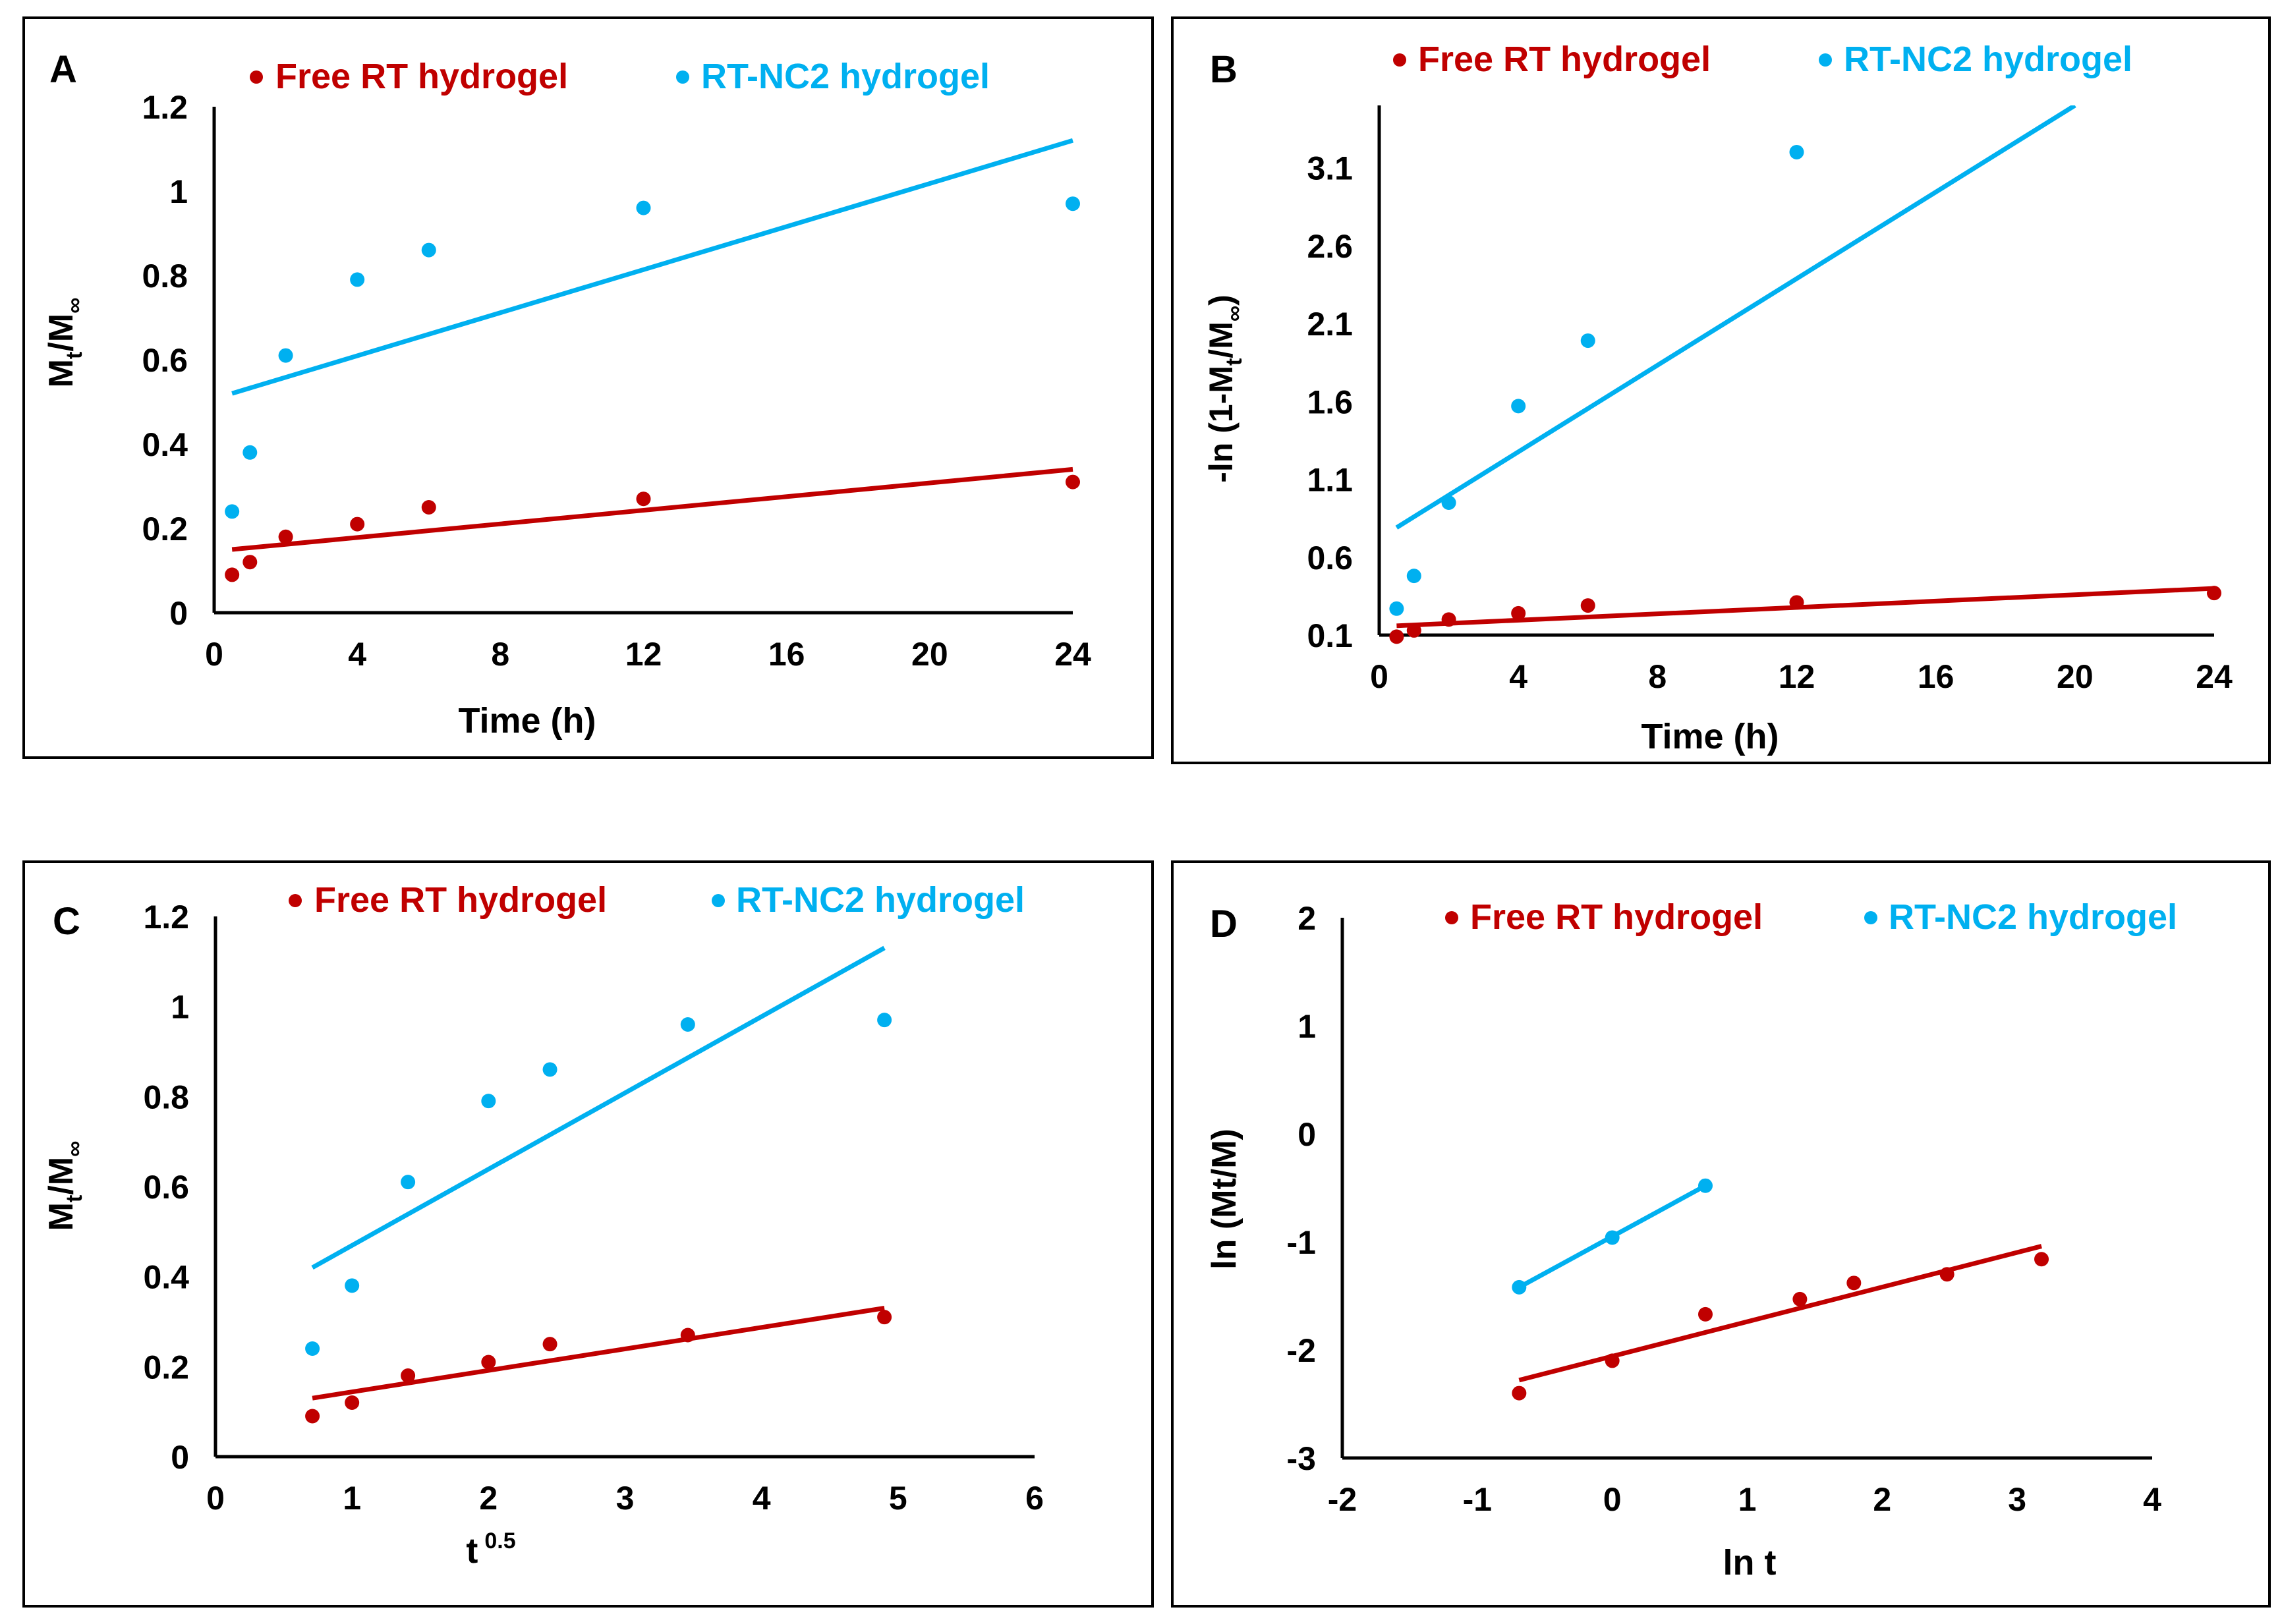 Image resolution: width=2282 pixels, height=1624 pixels. Describe the element at coordinates (1330, 401) in the screenshot. I see `panel-b-y-tick-label: 1.6` at that location.